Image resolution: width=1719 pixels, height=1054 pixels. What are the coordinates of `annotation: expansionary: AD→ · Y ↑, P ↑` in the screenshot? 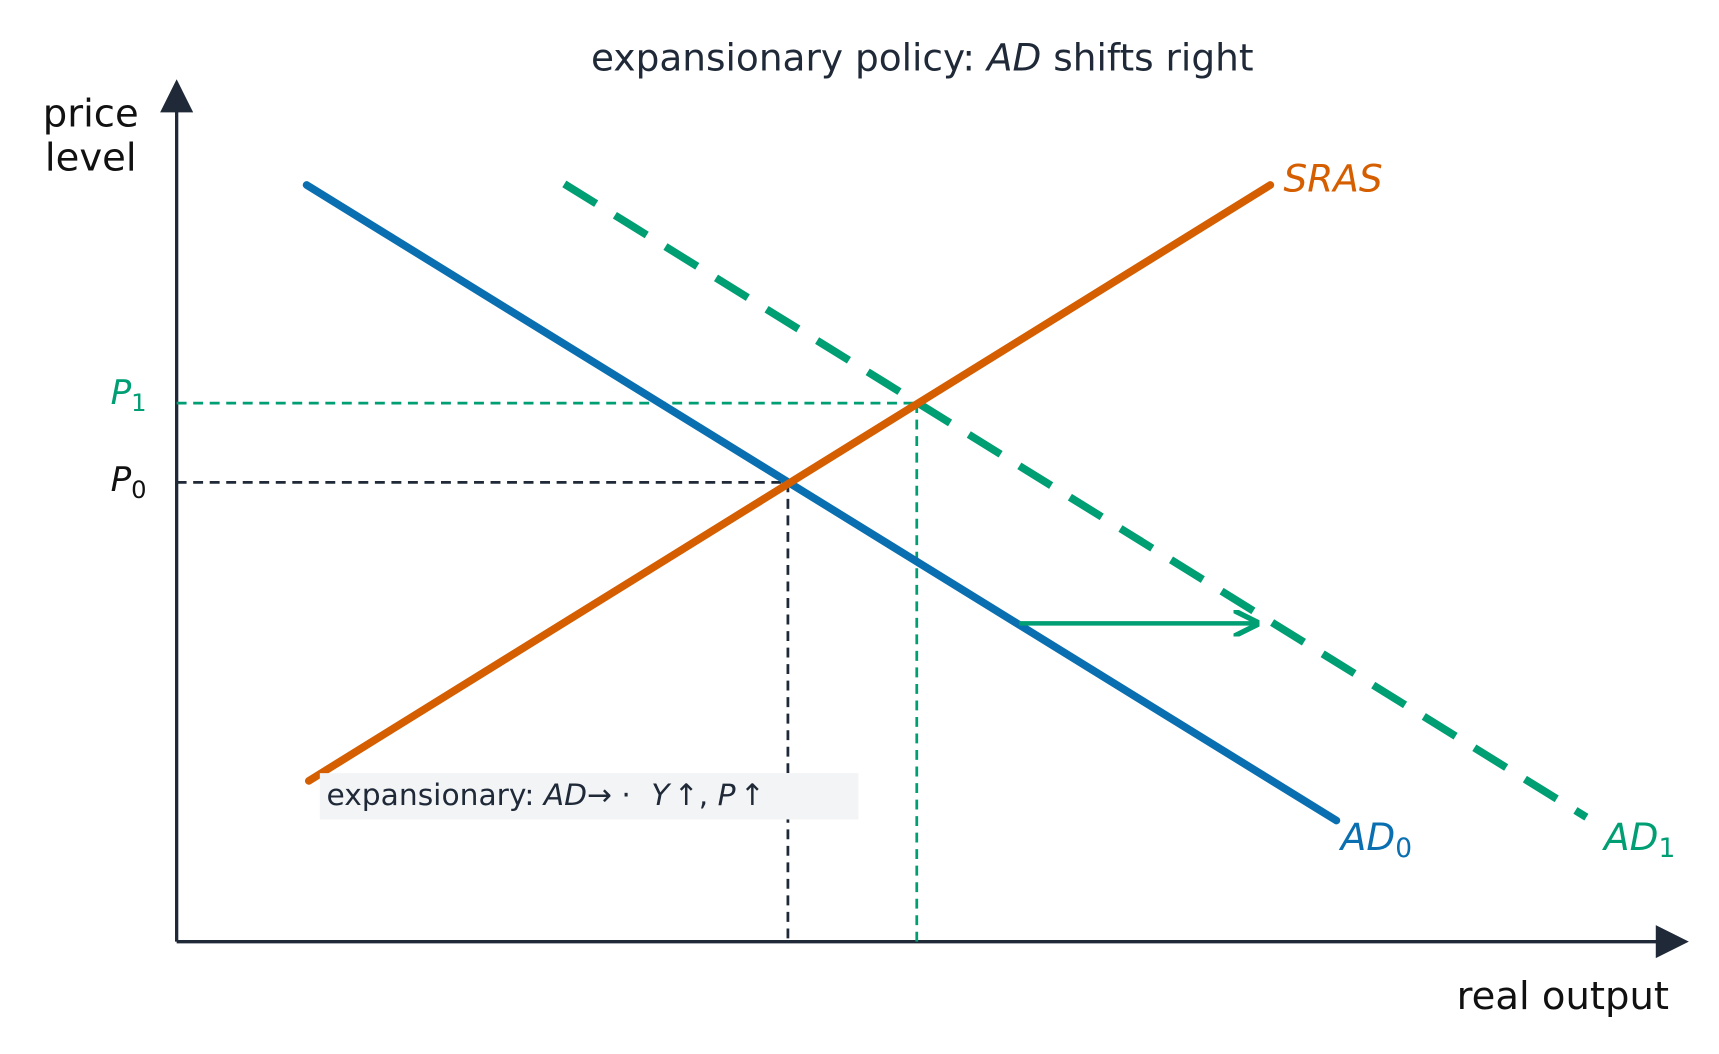 It's located at (545, 795).